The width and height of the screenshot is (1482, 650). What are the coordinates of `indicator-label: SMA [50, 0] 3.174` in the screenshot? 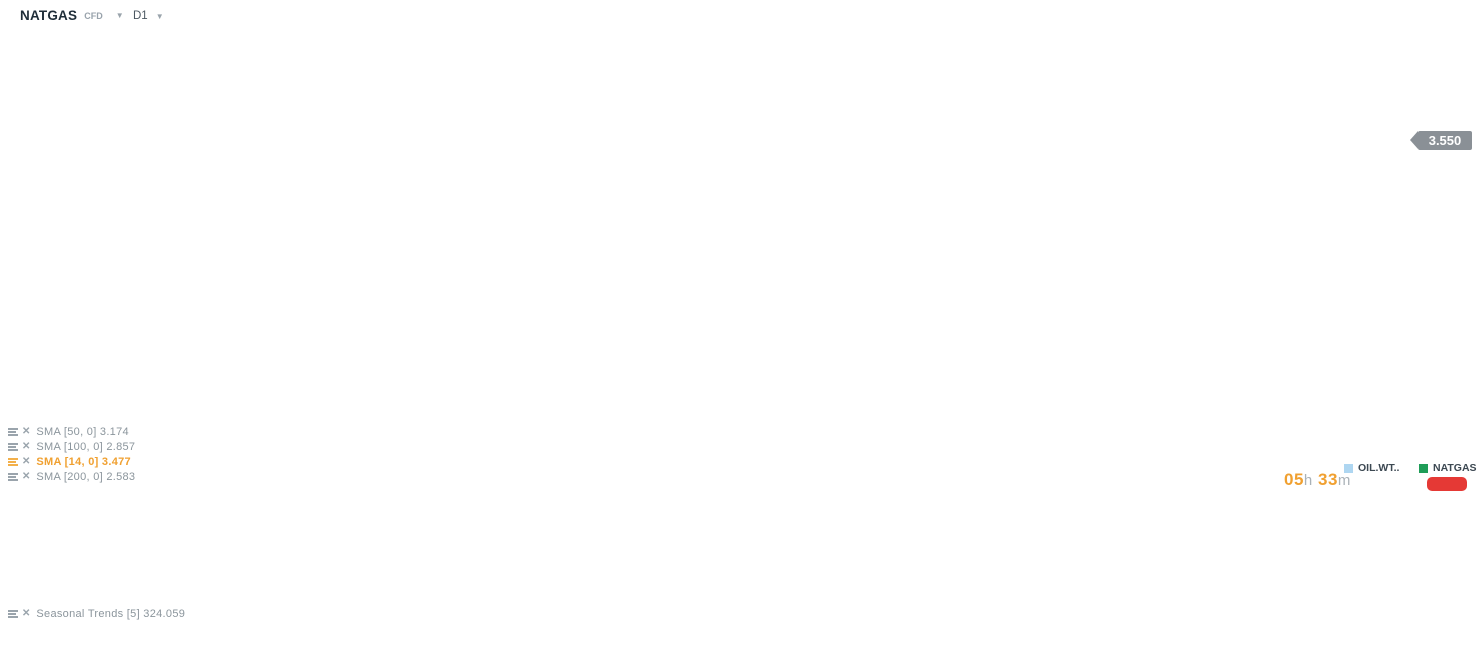 It's located at (82, 432).